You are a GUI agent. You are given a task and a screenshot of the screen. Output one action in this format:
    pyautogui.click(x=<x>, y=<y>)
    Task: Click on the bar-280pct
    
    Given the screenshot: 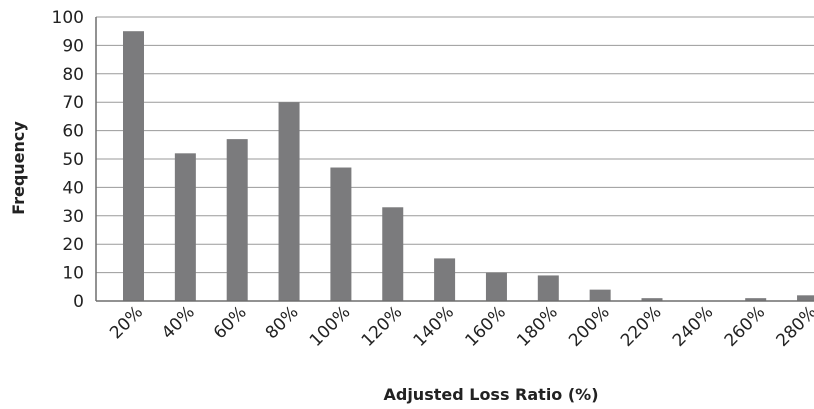 What is the action you would take?
    pyautogui.click(x=805, y=298)
    